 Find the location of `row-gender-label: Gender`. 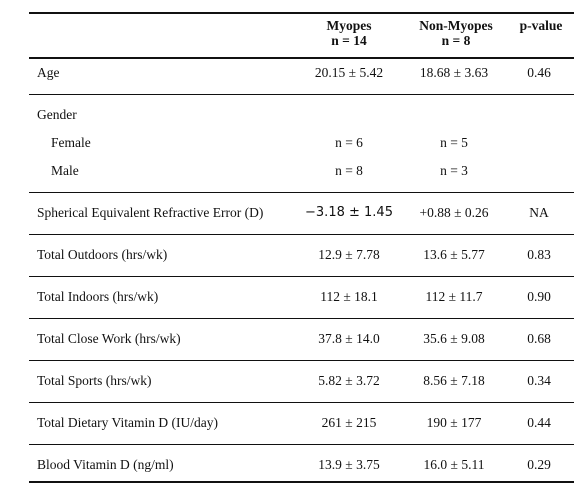

row-gender-label: Gender is located at coordinates (57, 114).